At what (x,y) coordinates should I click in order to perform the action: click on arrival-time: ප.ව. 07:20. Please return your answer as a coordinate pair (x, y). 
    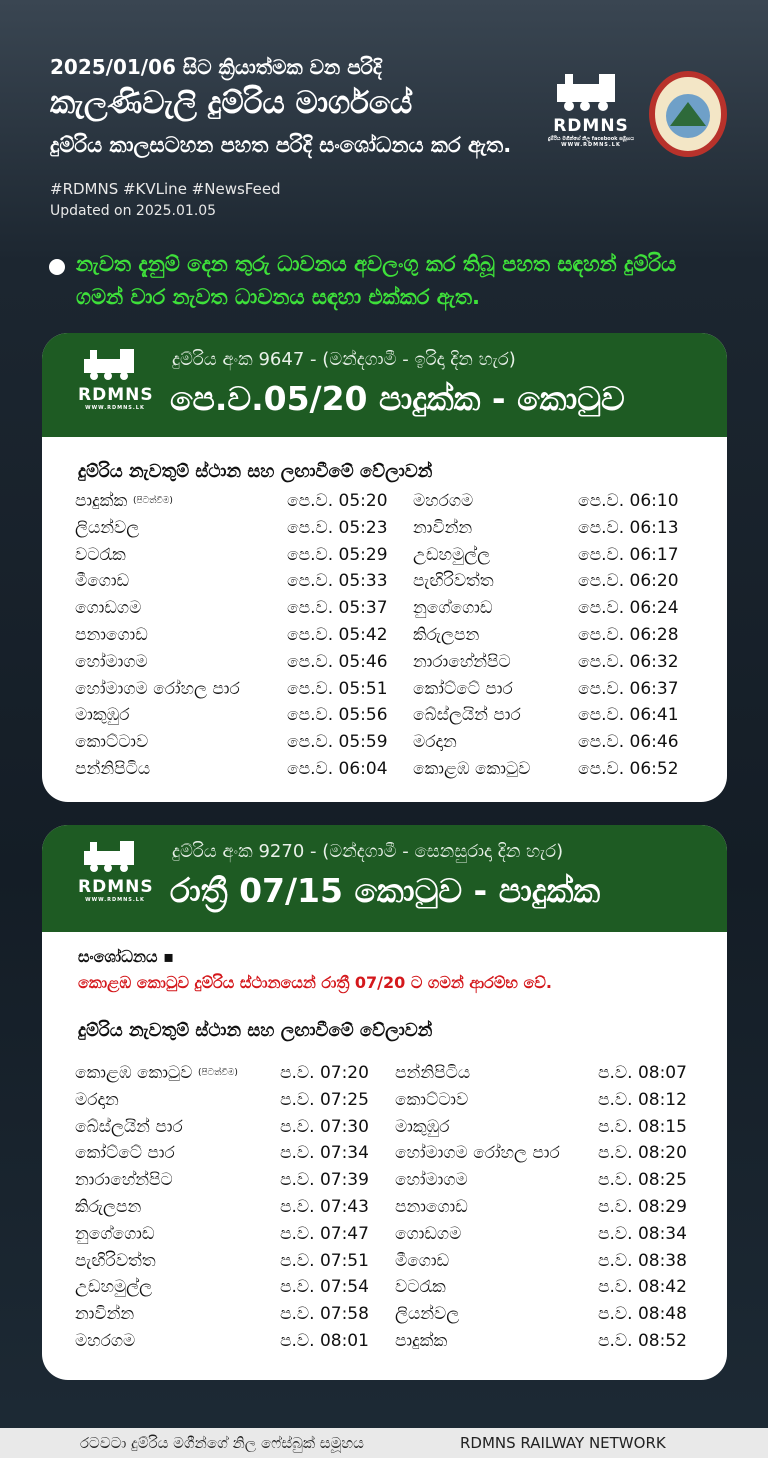
    Looking at the image, I should click on (324, 1073).